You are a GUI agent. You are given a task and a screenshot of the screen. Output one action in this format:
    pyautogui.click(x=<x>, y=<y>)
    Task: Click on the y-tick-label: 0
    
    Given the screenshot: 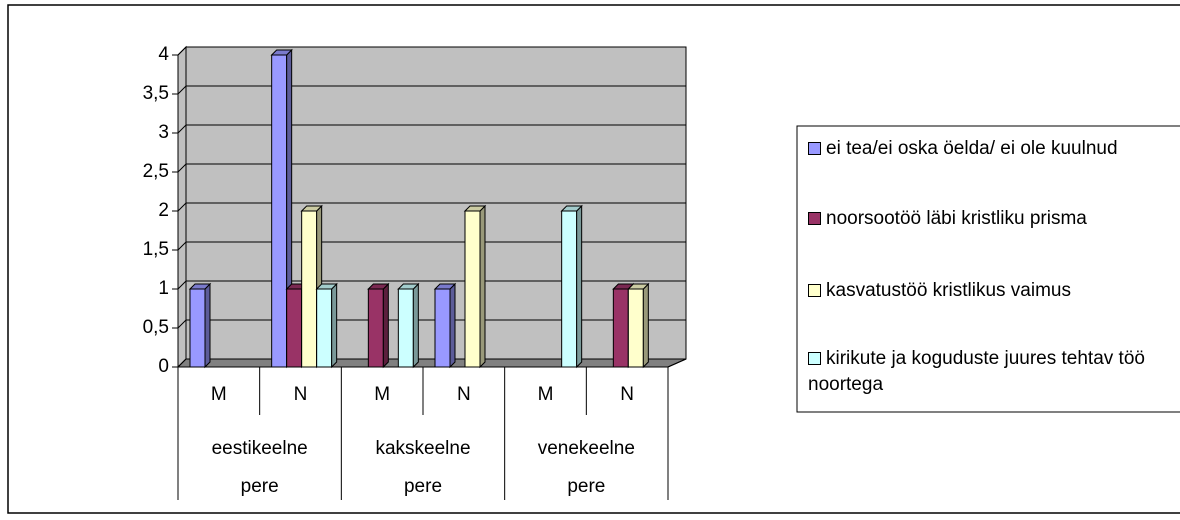 What is the action you would take?
    pyautogui.click(x=163, y=366)
    